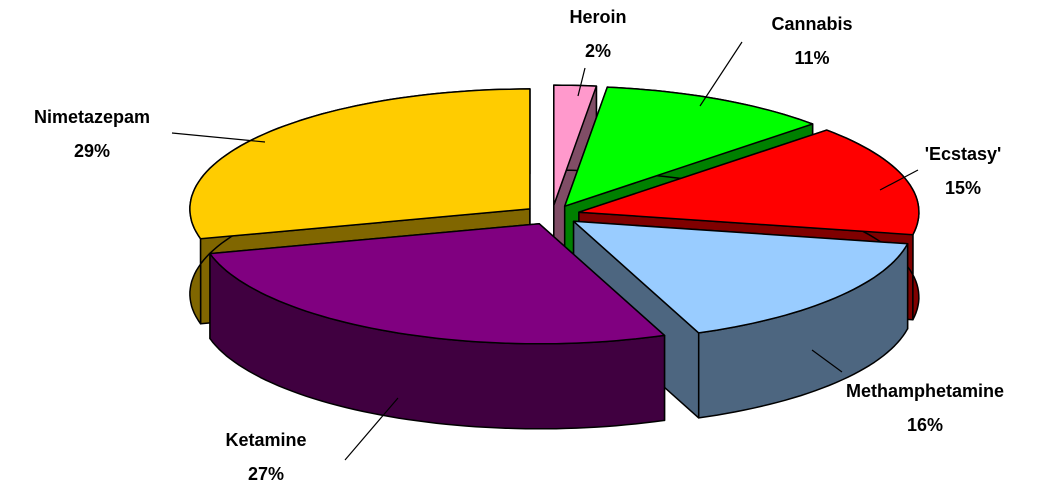 Image resolution: width=1043 pixels, height=487 pixels. I want to click on slice-value-label: 29%, so click(92, 151).